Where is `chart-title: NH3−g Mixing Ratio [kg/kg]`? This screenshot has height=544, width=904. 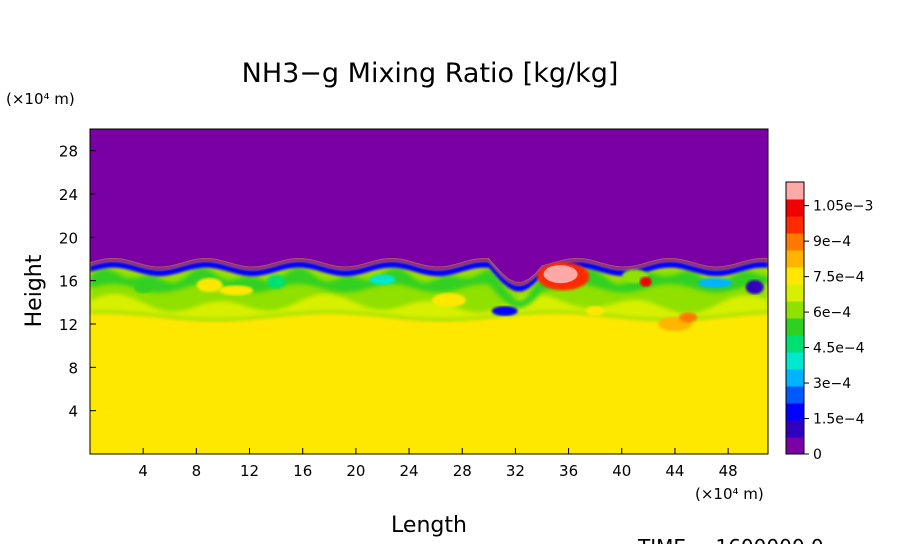
chart-title: NH3−g Mixing Ratio [kg/kg] is located at coordinates (430, 73).